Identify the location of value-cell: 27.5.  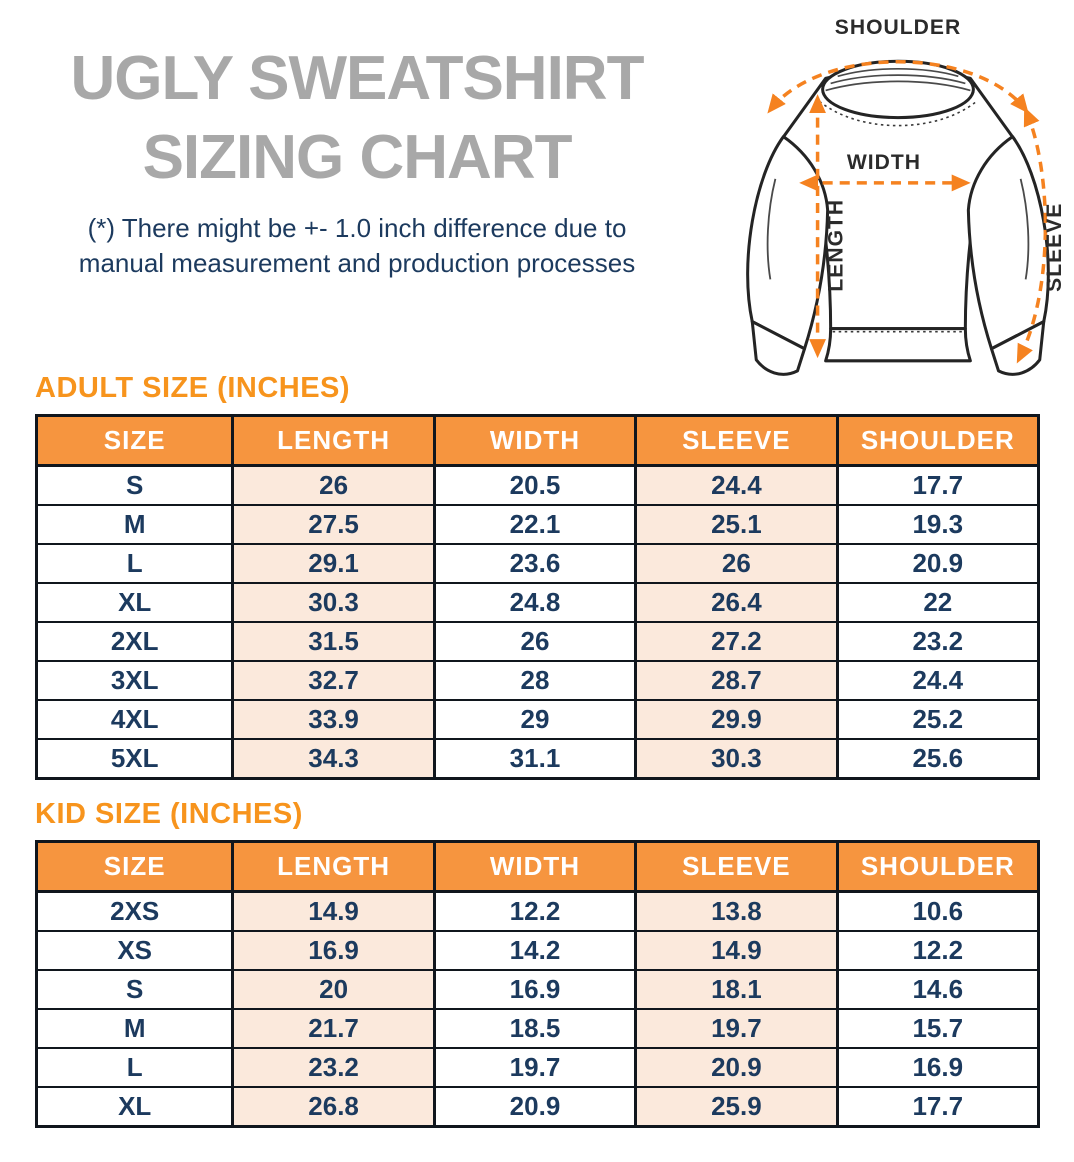
(333, 524).